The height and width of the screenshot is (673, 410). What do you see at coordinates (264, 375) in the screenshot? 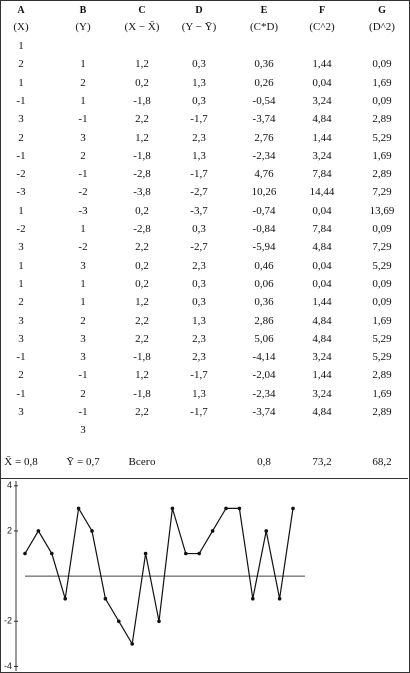
I see `table-cell: -2,04` at bounding box center [264, 375].